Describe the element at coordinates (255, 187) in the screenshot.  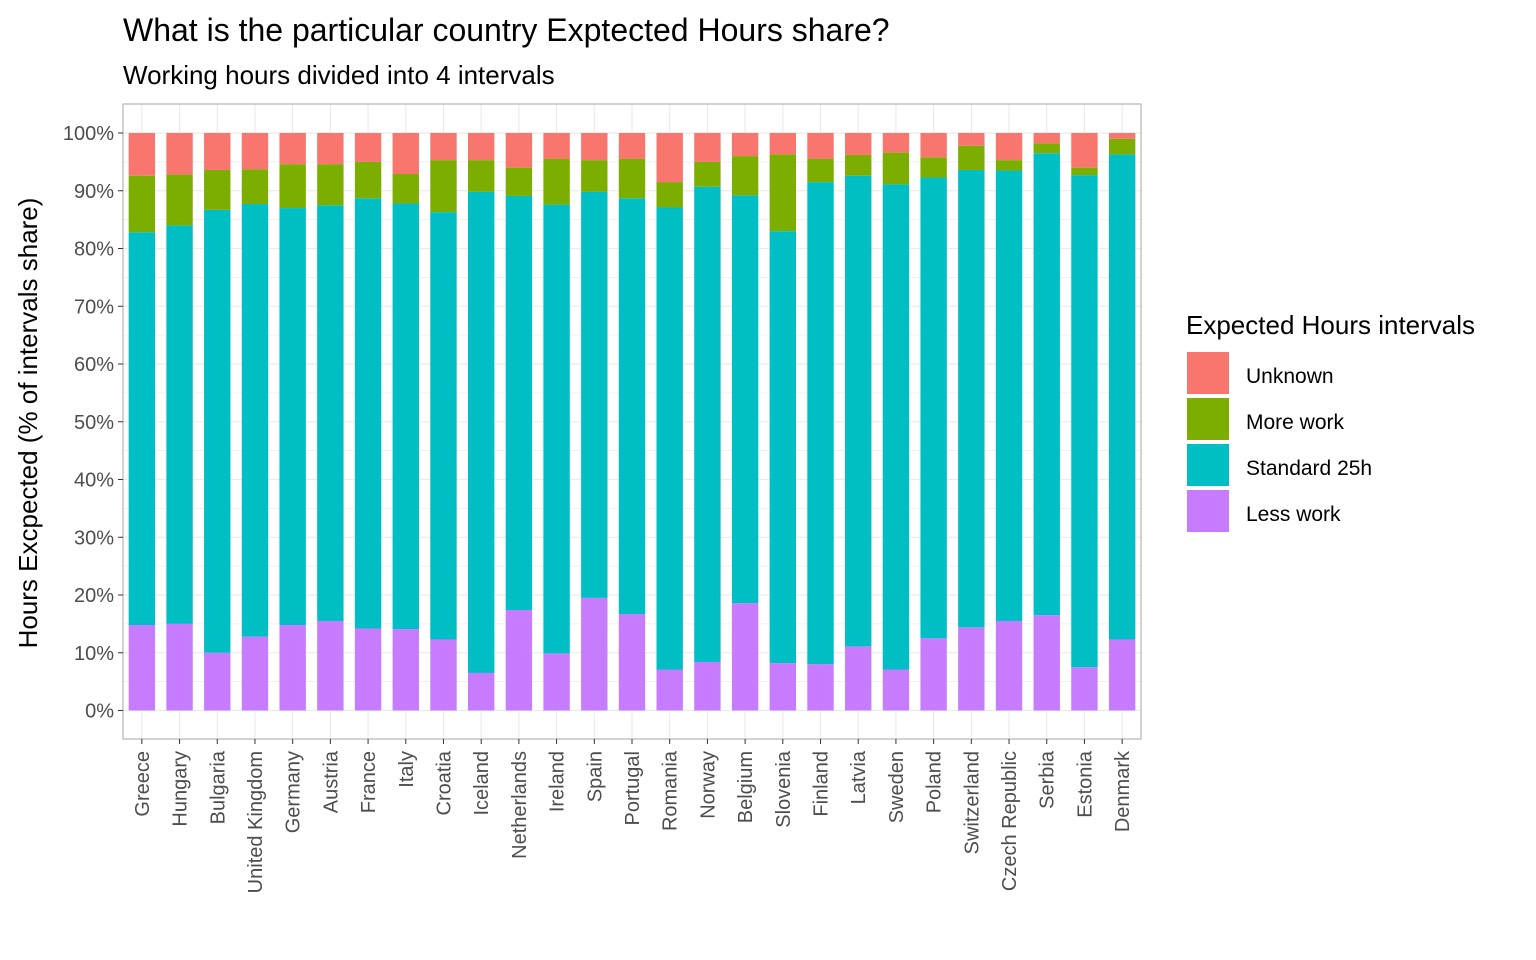
I see `bar-more-work-united-kingdom` at that location.